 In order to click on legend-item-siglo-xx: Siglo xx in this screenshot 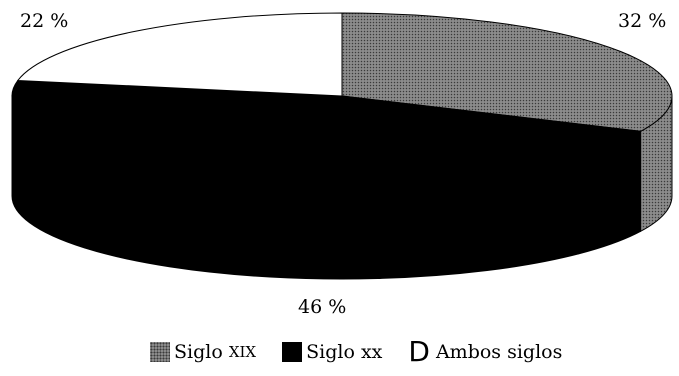, I will do `click(332, 352)`.